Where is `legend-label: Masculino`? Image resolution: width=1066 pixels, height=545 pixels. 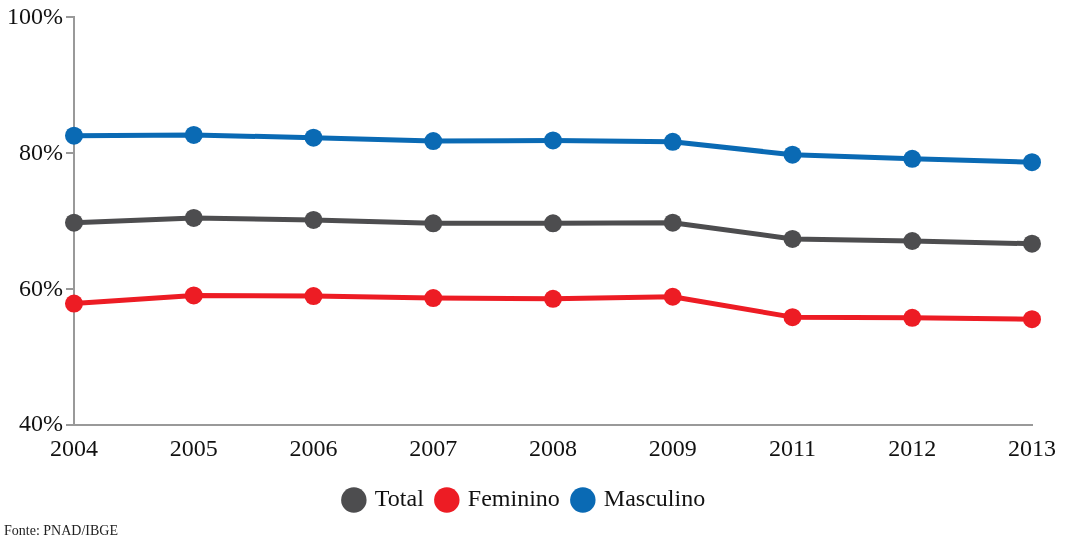
legend-label: Masculino is located at coordinates (654, 498).